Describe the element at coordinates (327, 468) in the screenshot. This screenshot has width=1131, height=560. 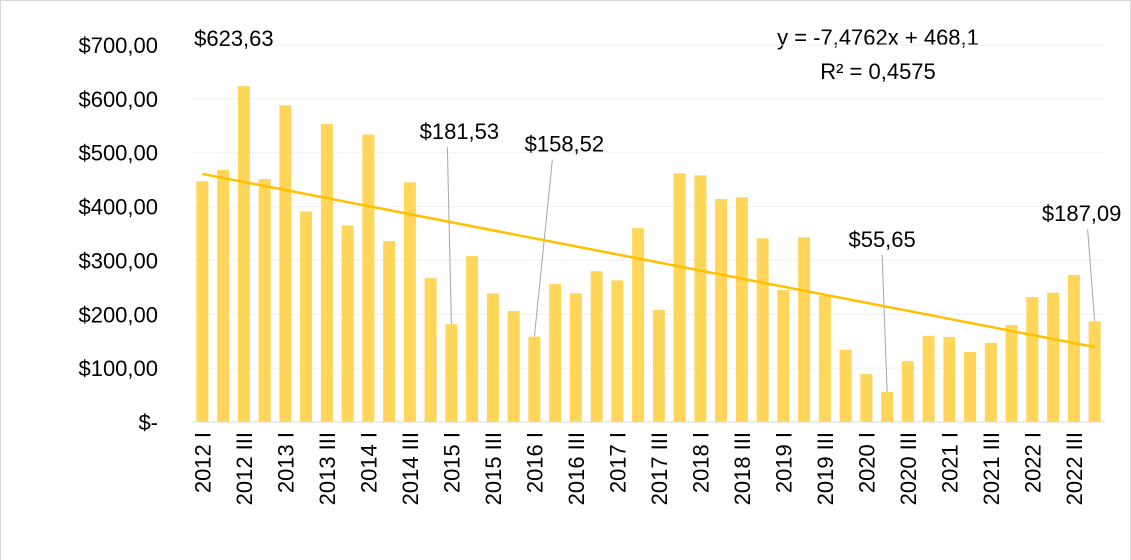
I see `x-tick-label: 2013 III` at that location.